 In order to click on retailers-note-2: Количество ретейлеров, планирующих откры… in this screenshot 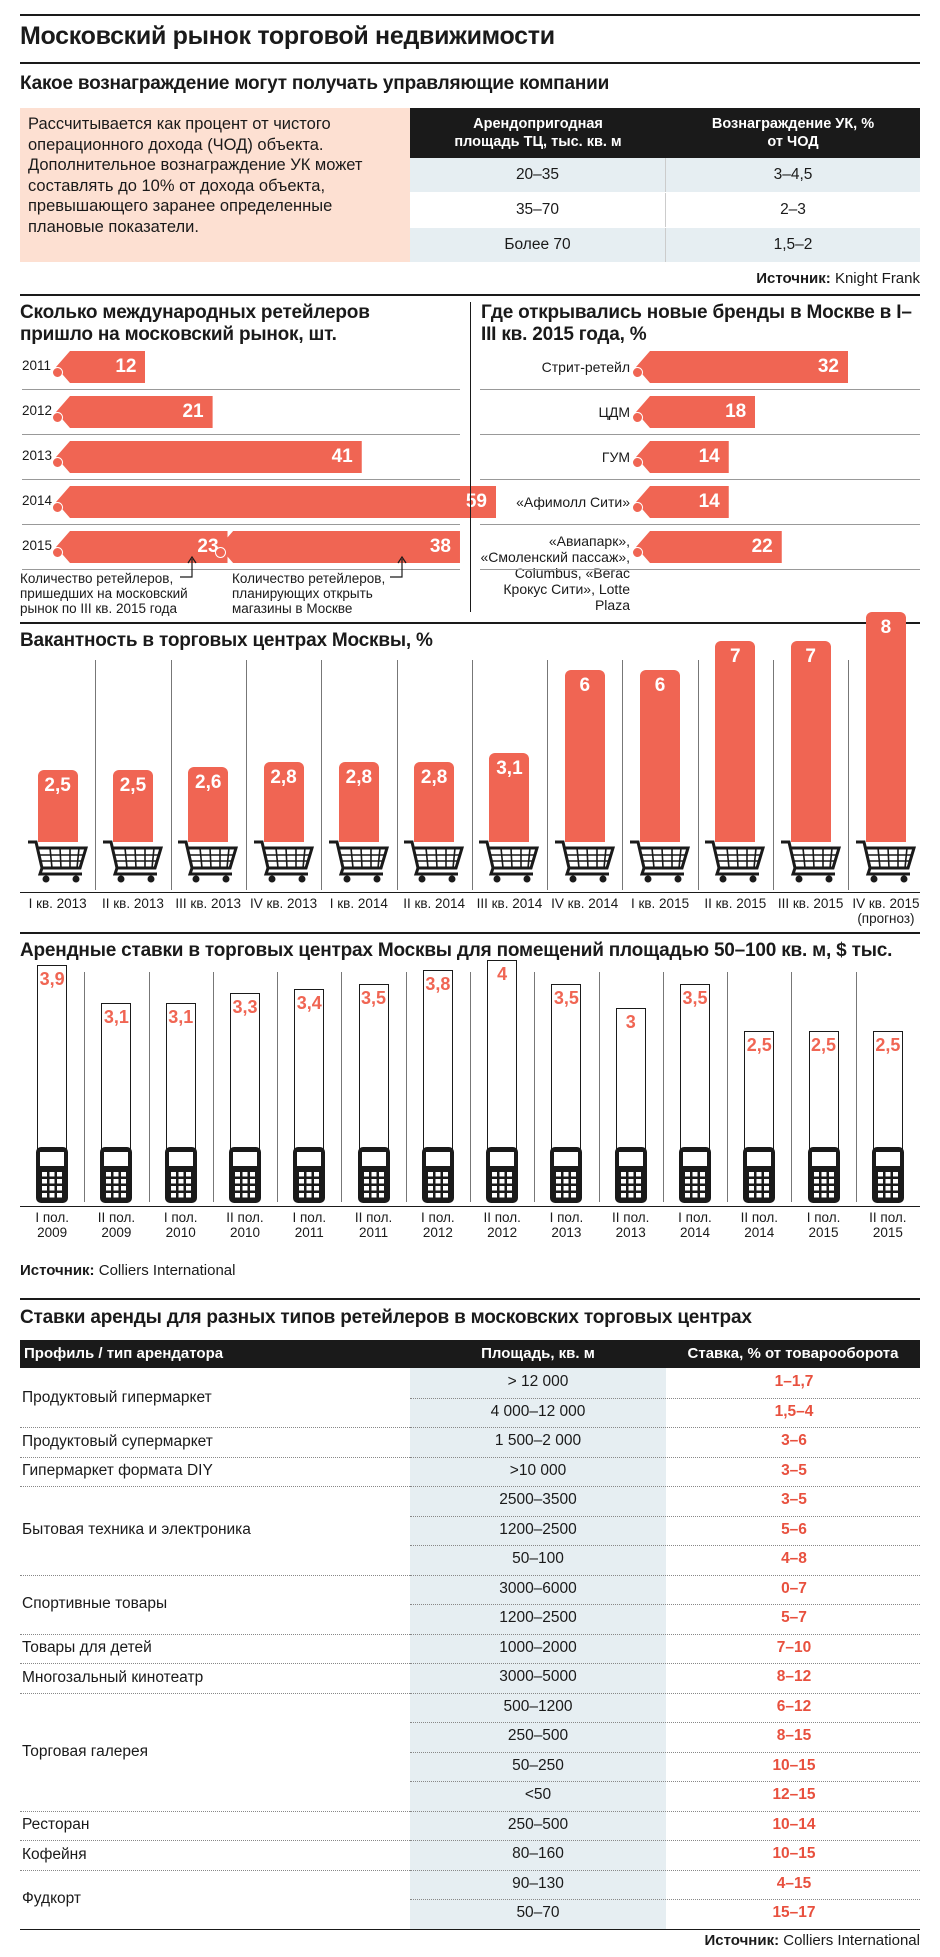, I will do `click(309, 593)`.